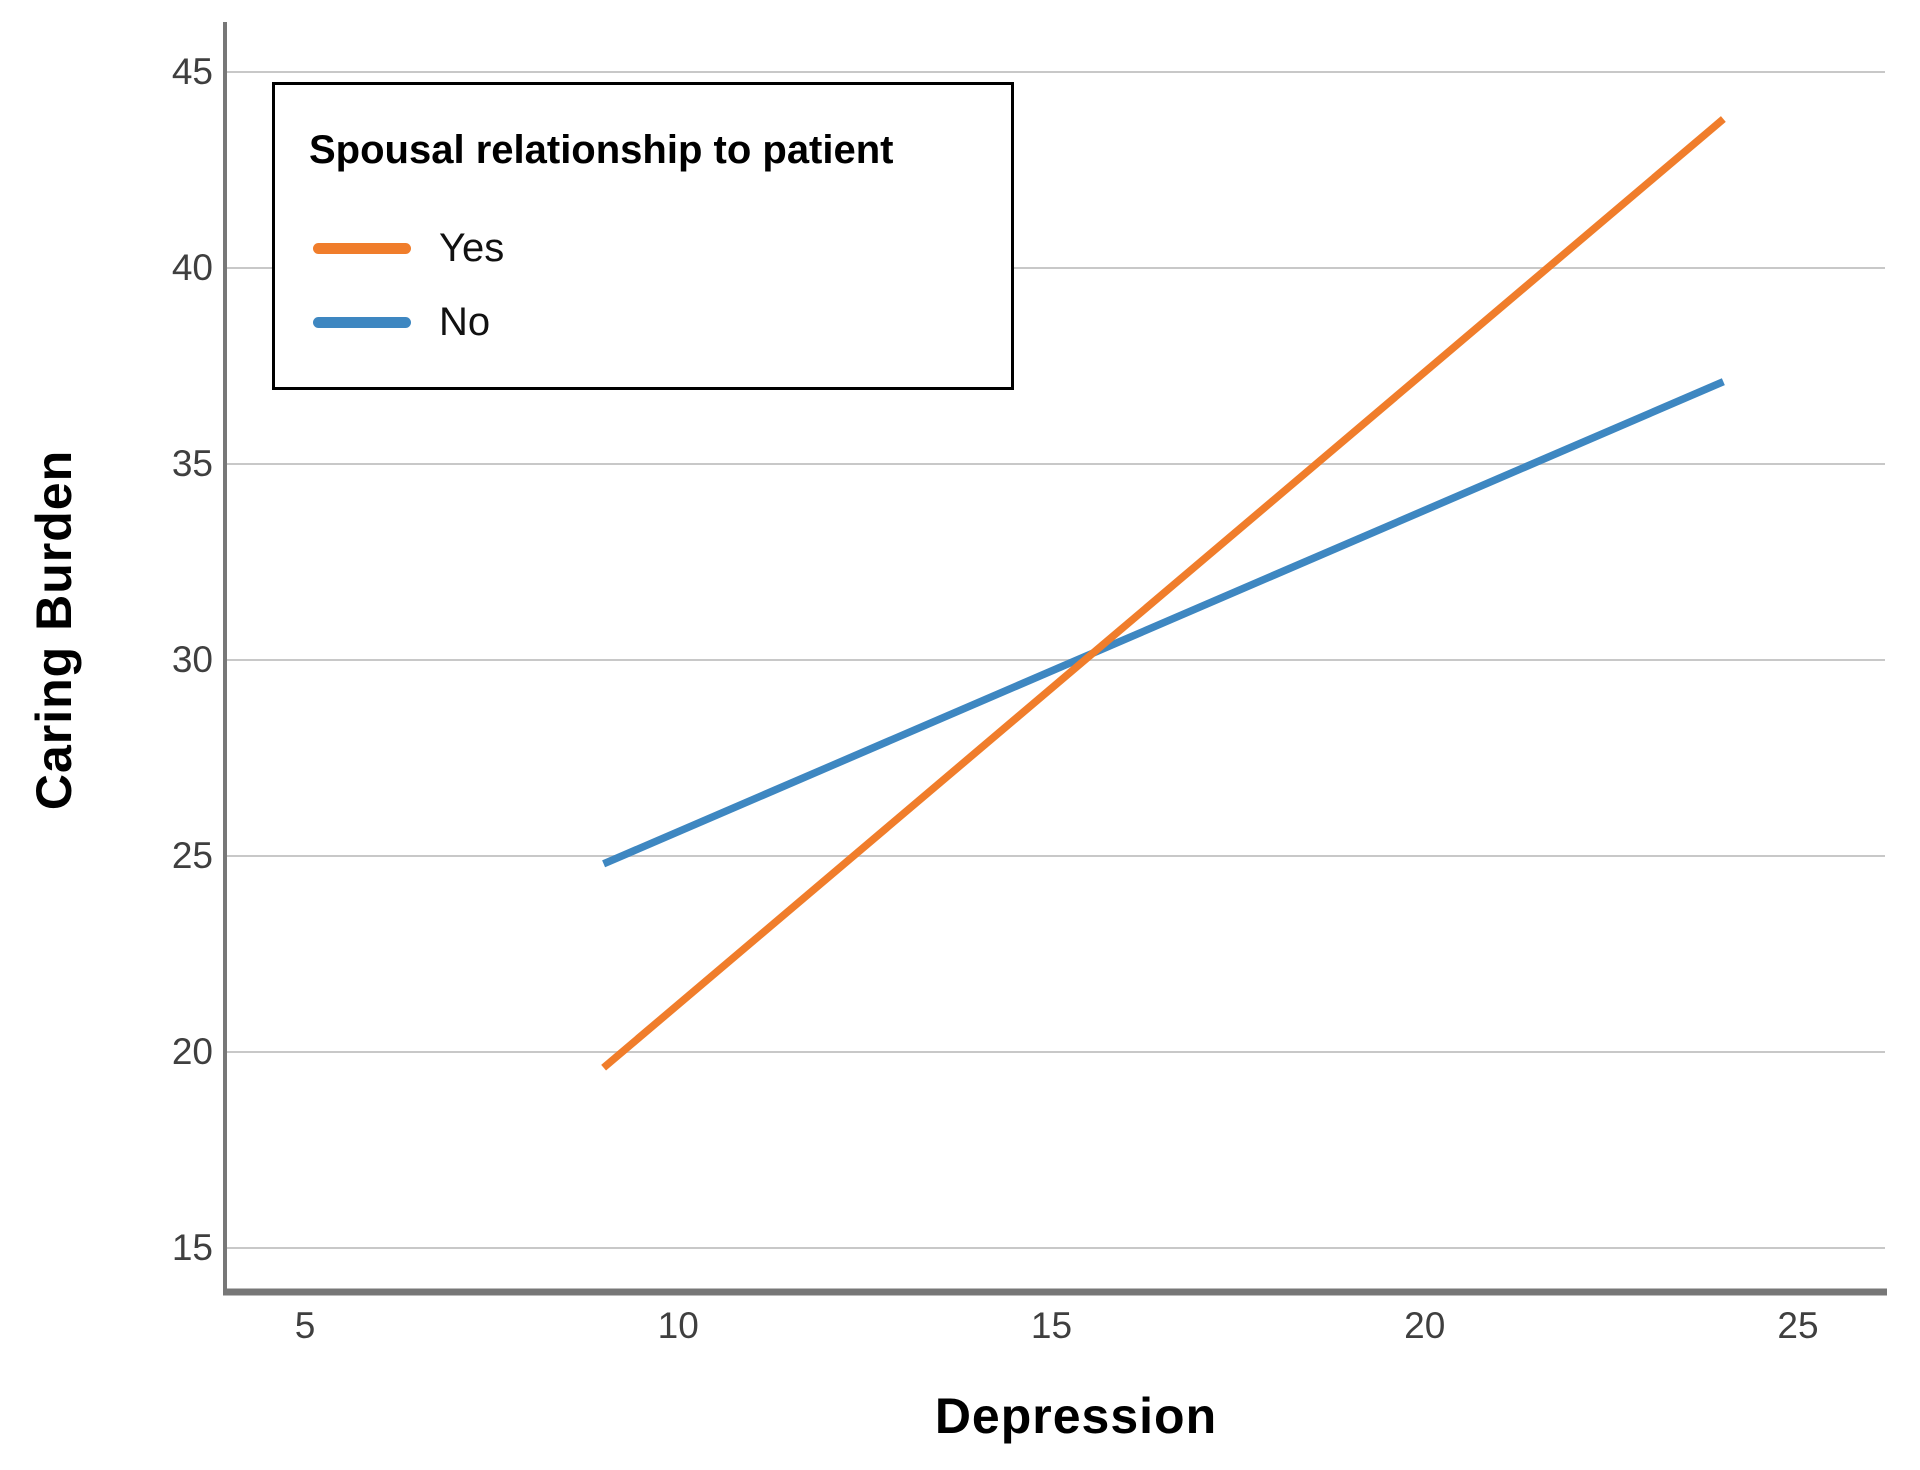 Image resolution: width=1920 pixels, height=1470 pixels. Describe the element at coordinates (465, 322) in the screenshot. I see `legend-label-no: No` at that location.